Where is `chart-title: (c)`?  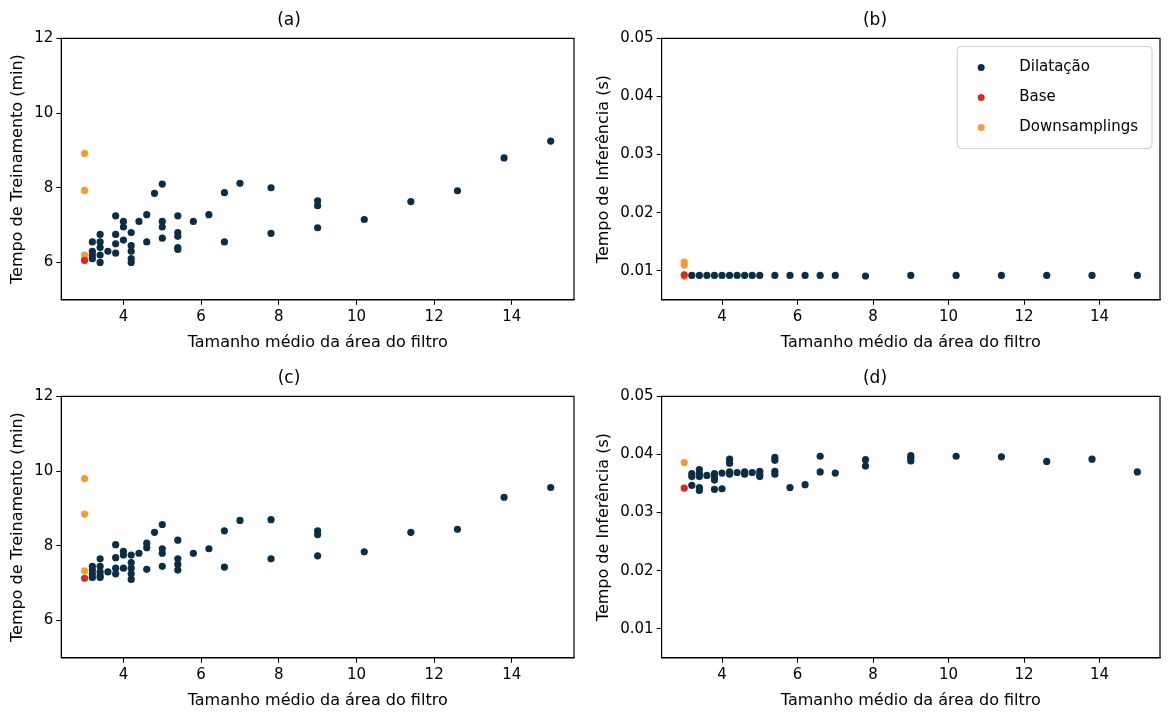
chart-title: (c) is located at coordinates (289, 376).